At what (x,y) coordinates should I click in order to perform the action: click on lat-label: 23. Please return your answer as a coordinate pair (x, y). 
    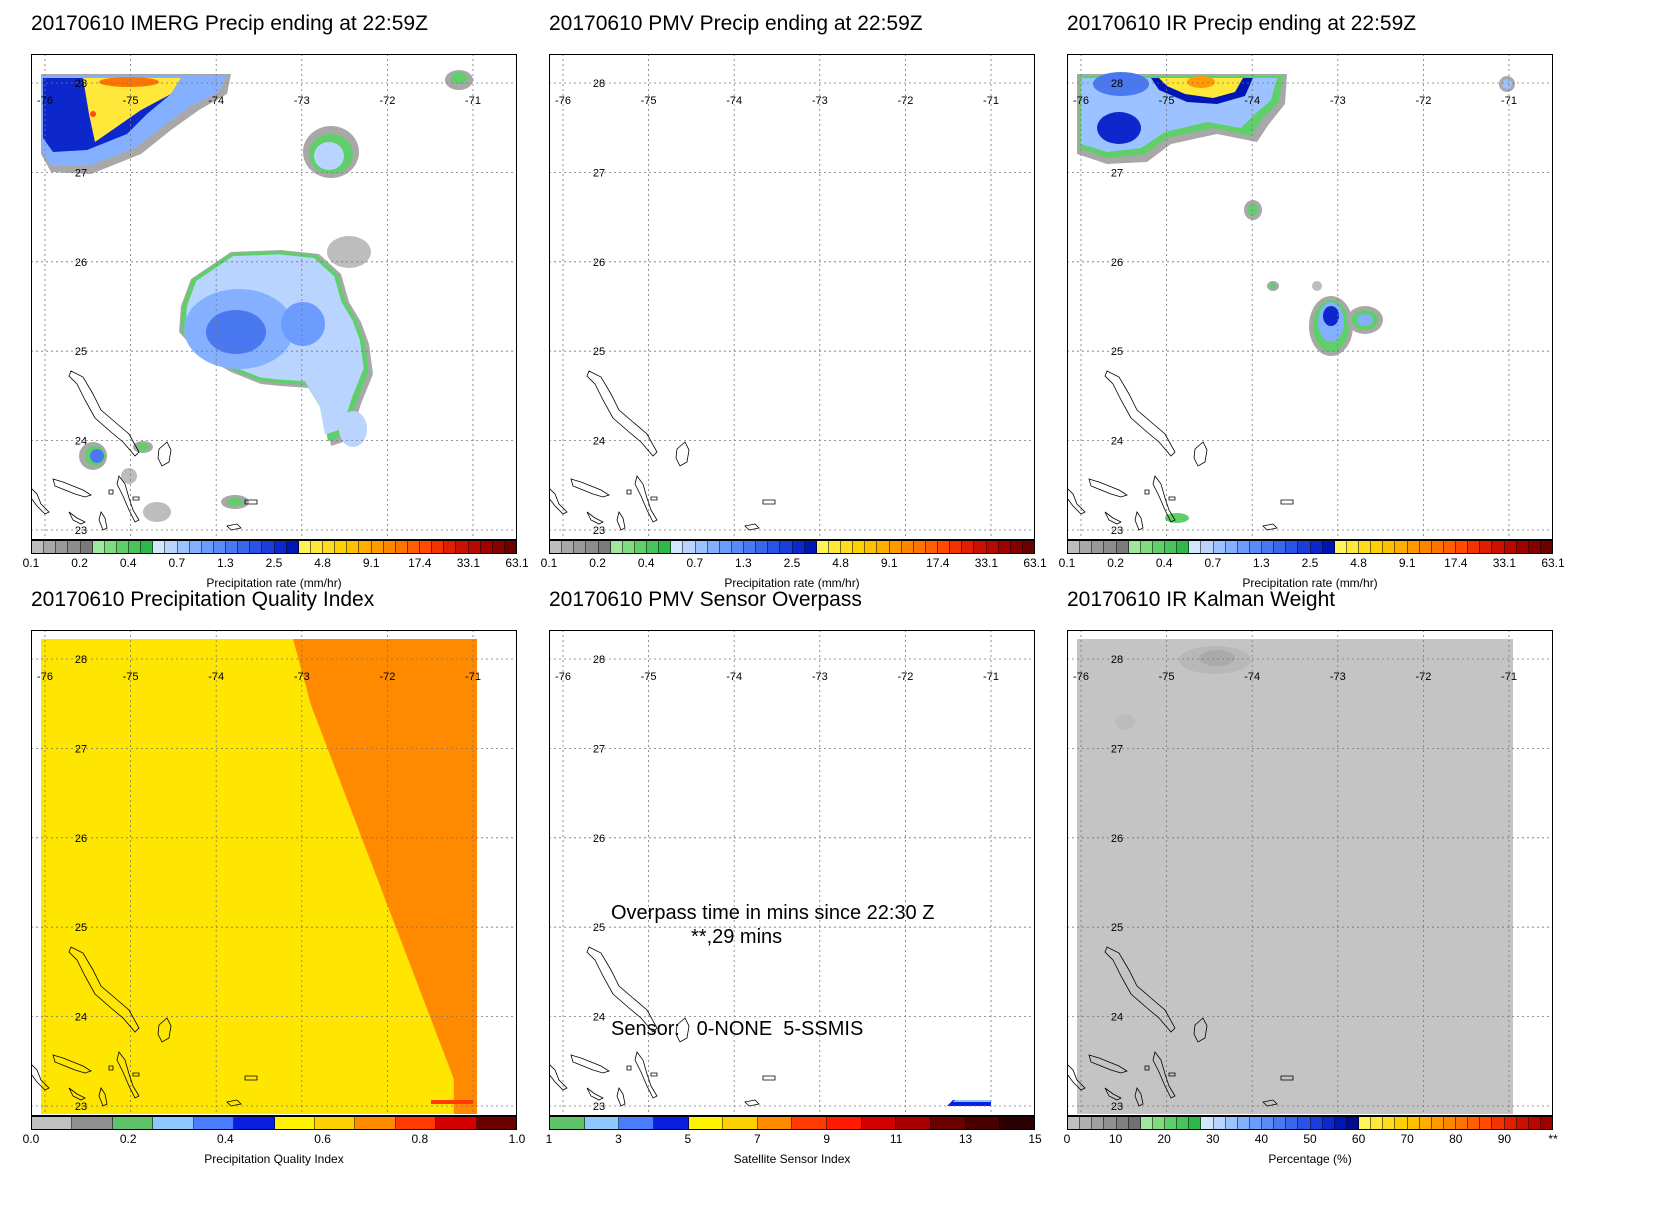
    Looking at the image, I should click on (599, 1107).